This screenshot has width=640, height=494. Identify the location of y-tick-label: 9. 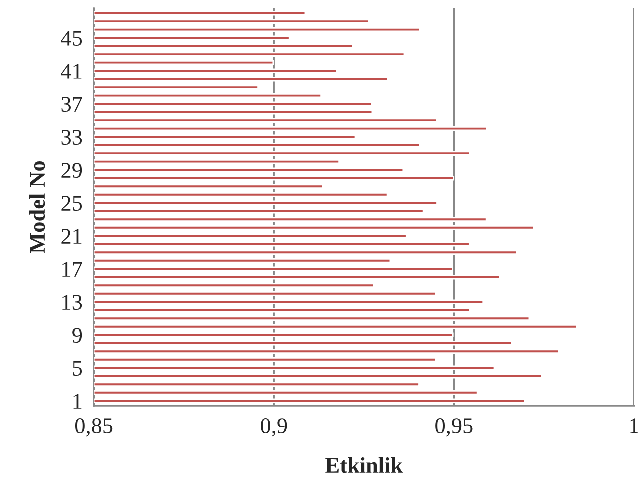
(77, 336).